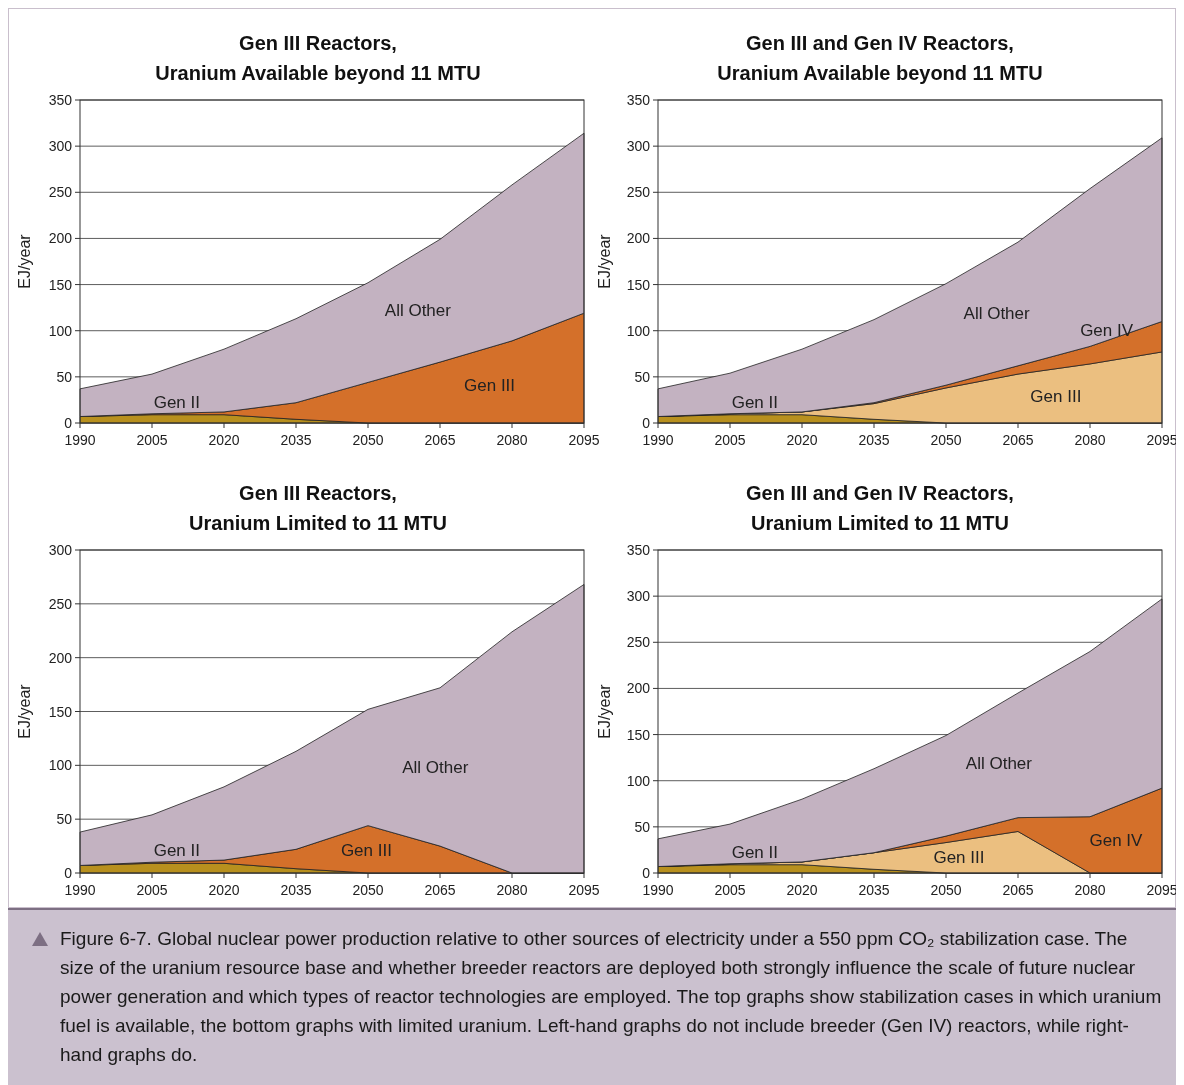  I want to click on chart-title: Gen III and Gen IV Reactors, Uranium Available beyond 11 MTU, so click(880, 58).